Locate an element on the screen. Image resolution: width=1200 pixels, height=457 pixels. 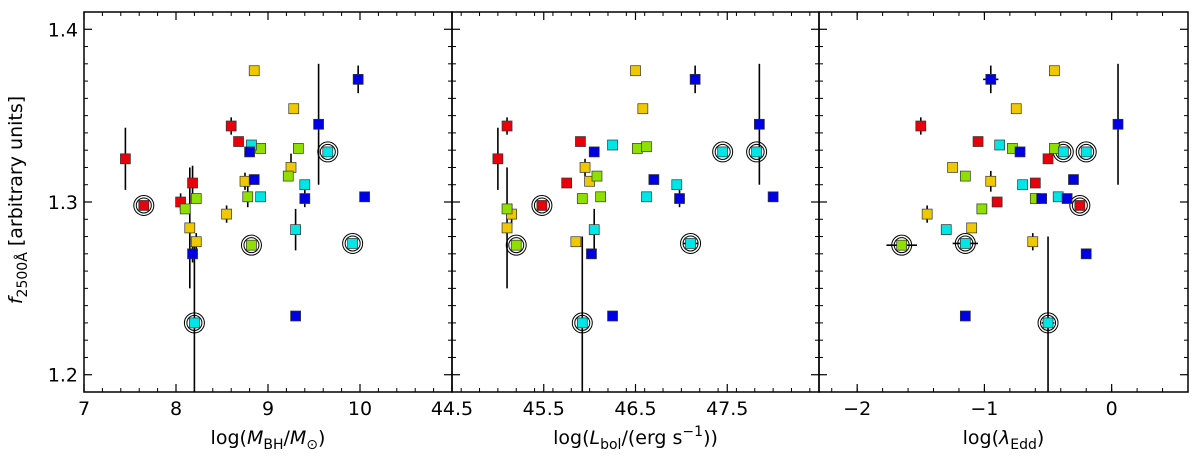
y-axis-label-rest: [arbitrary units] is located at coordinates (16, 174).